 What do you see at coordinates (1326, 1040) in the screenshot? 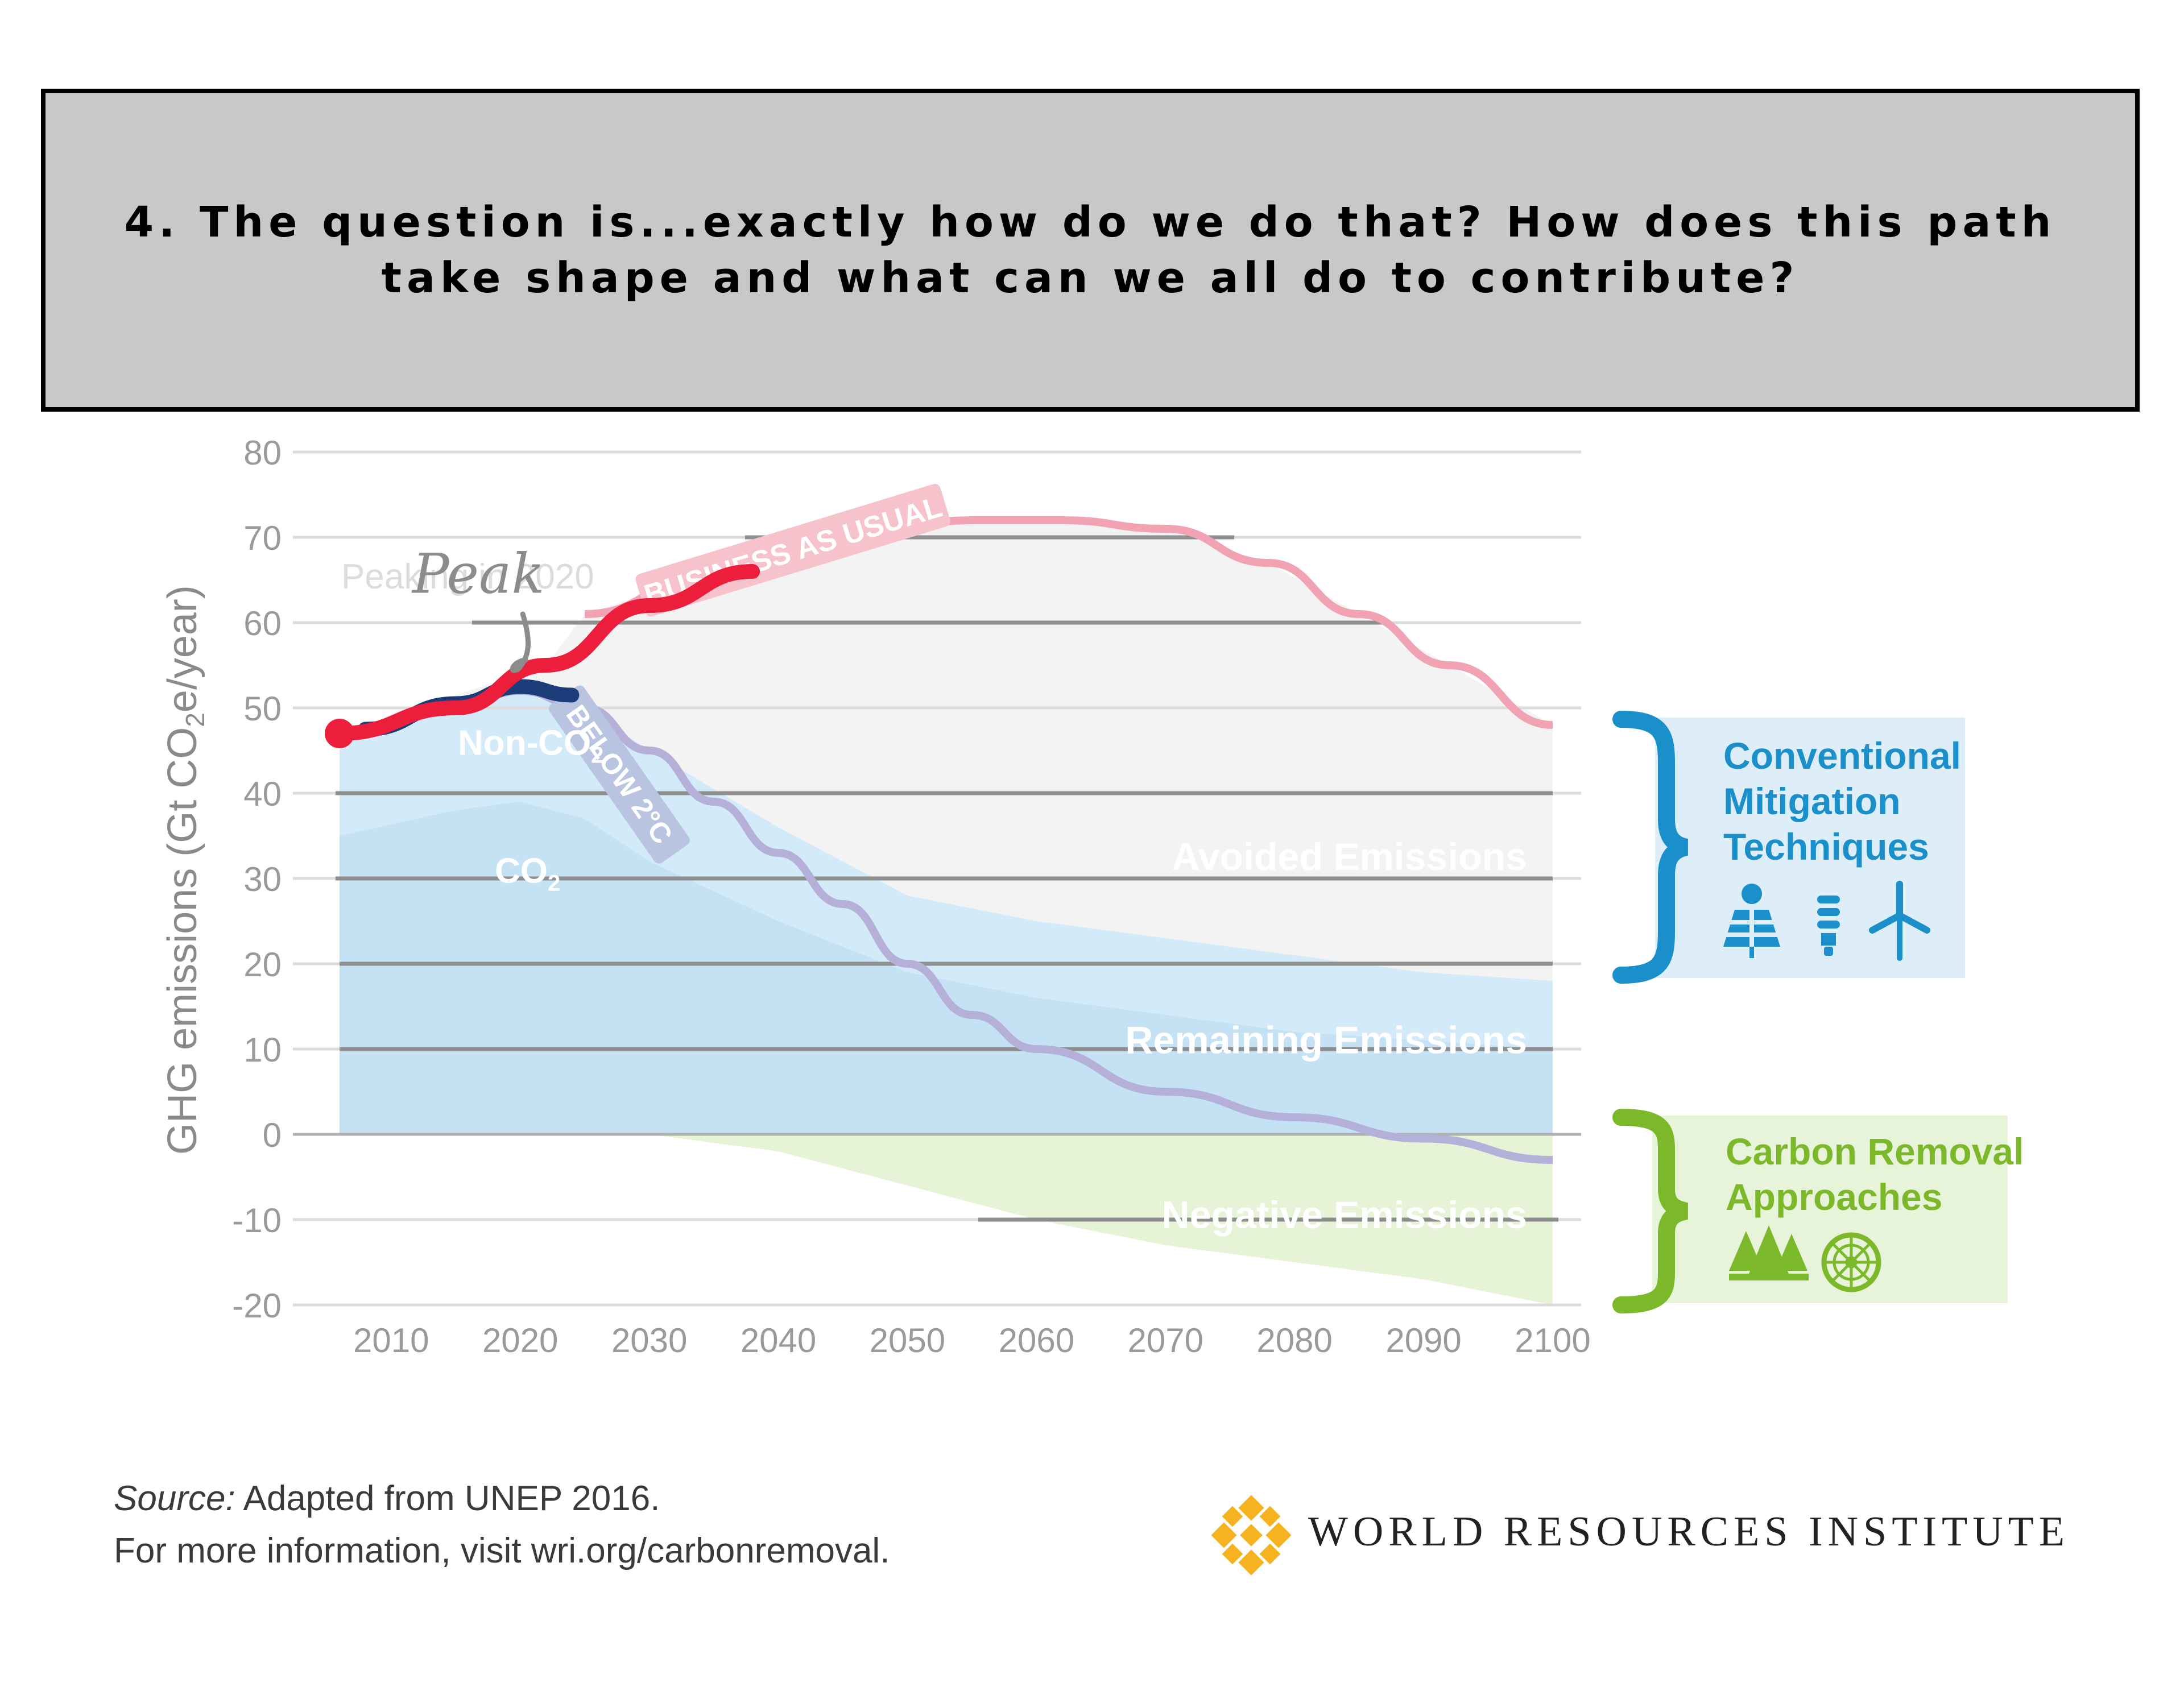
I see `remaining-emissions-label: Remaining Emissions` at bounding box center [1326, 1040].